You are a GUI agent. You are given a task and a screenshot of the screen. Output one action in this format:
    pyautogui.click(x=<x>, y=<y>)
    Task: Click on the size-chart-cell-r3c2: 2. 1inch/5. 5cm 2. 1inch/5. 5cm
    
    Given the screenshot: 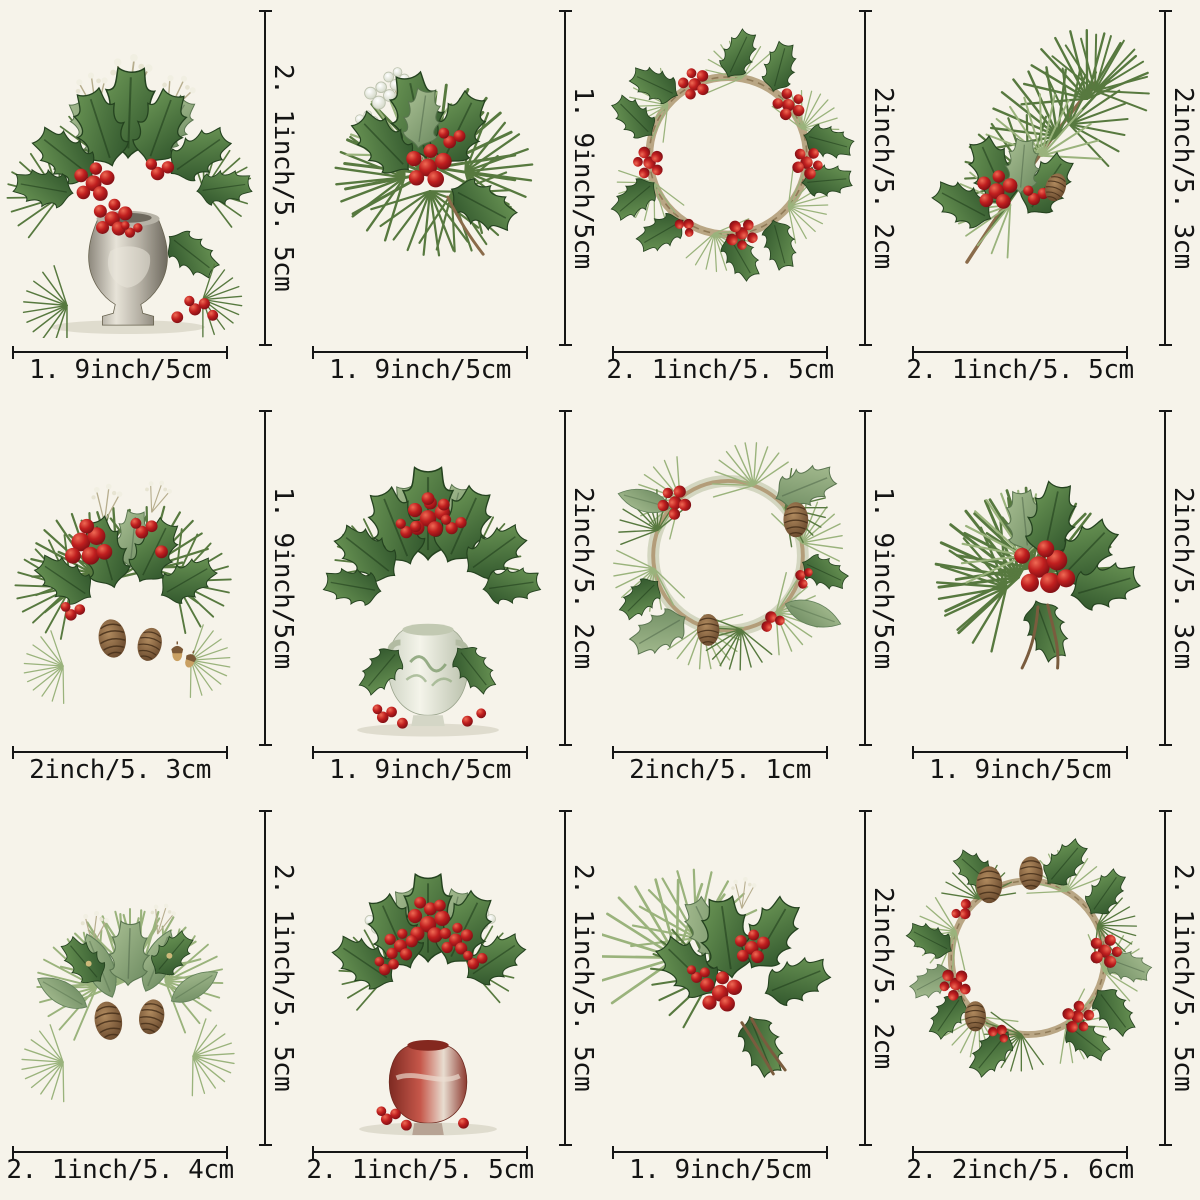 What is the action you would take?
    pyautogui.click(x=450, y=1000)
    